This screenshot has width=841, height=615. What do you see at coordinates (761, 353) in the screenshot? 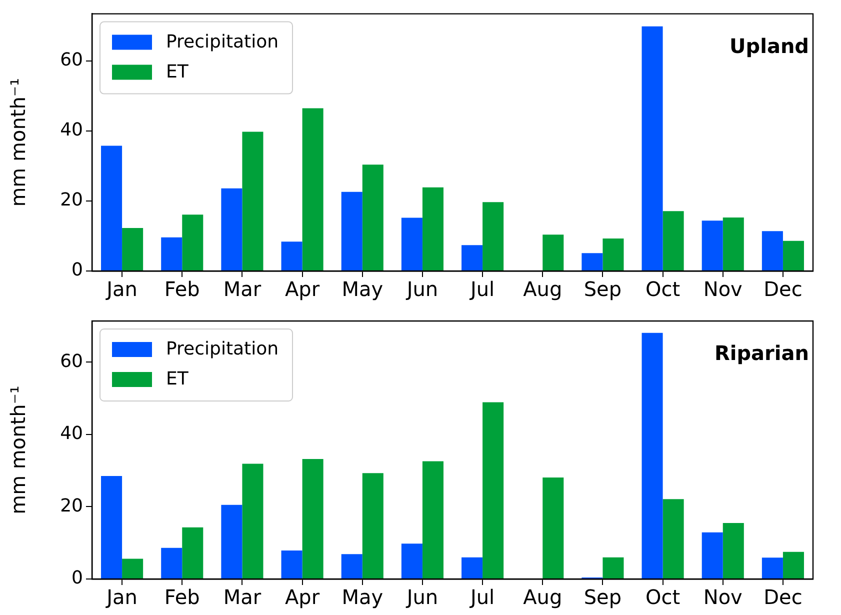
I see `text: Riparian` at bounding box center [761, 353].